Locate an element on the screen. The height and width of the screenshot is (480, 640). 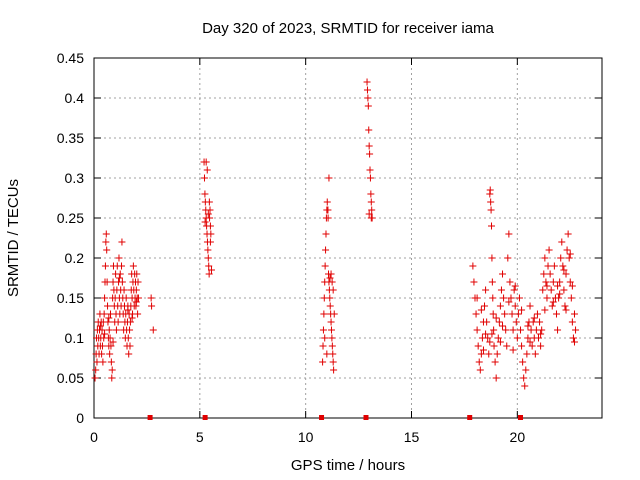
y-tick-label: 0.15 is located at coordinates (70, 298).